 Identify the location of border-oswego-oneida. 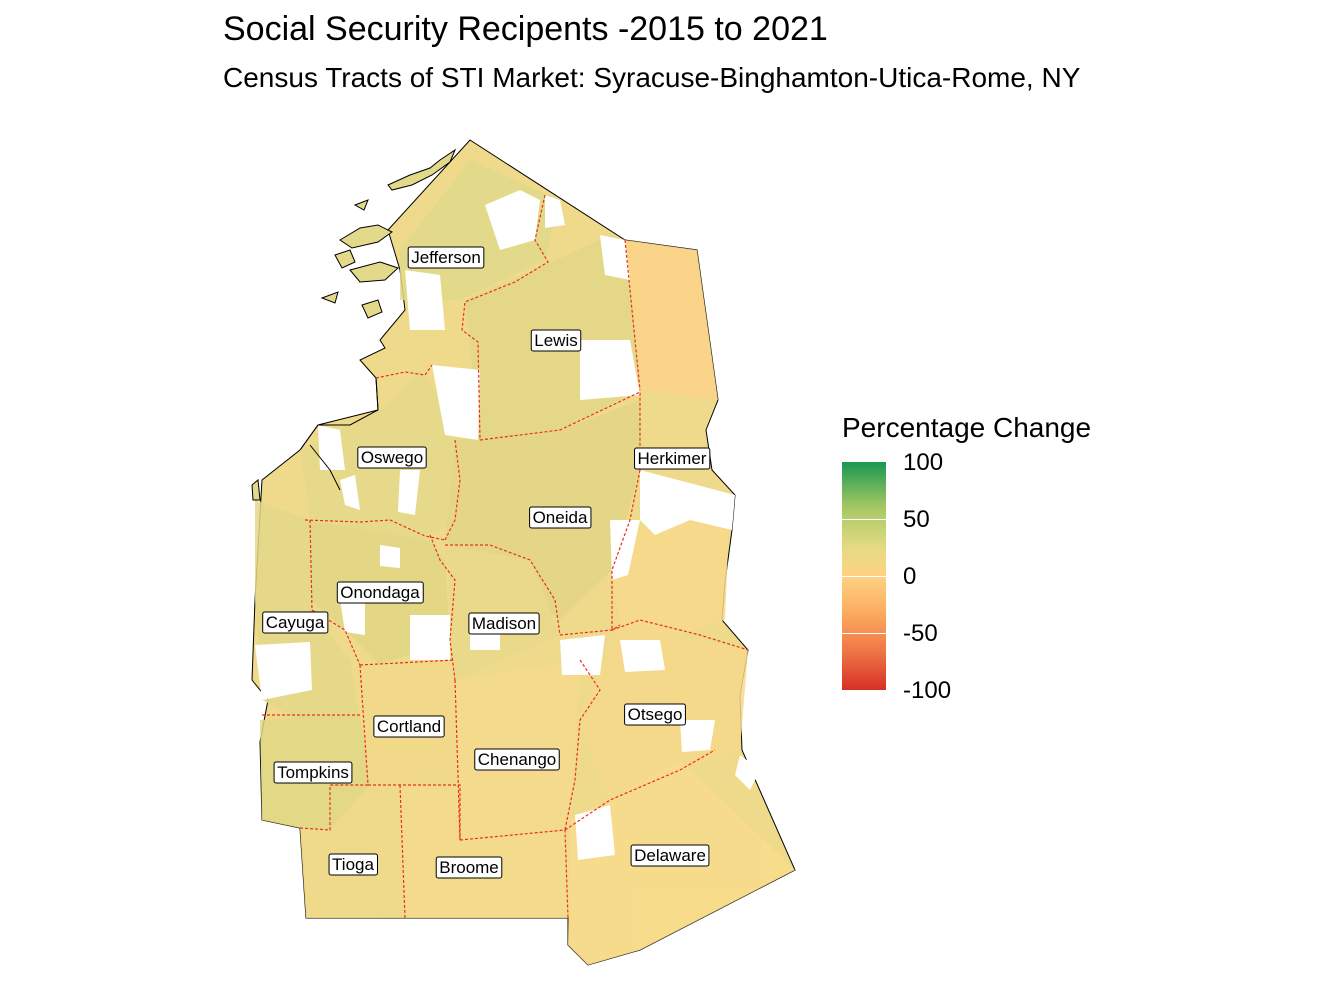
(560, 430).